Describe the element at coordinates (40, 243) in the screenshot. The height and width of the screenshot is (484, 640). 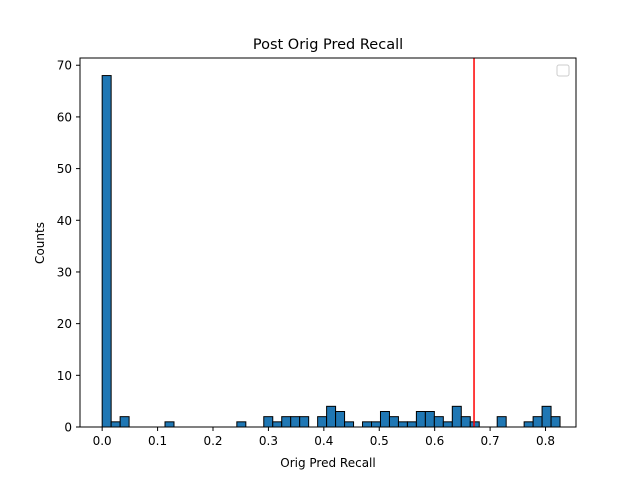
I see `y-axis-label: Counts` at that location.